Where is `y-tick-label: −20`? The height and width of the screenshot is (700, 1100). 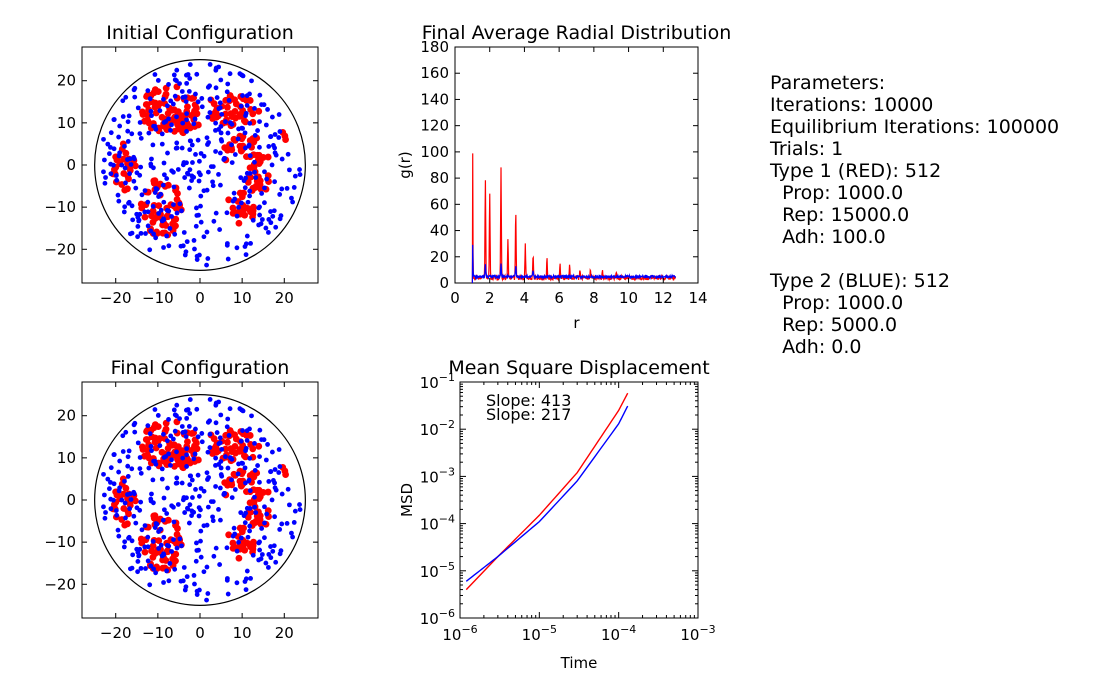 y-tick-label: −20 is located at coordinates (60, 249).